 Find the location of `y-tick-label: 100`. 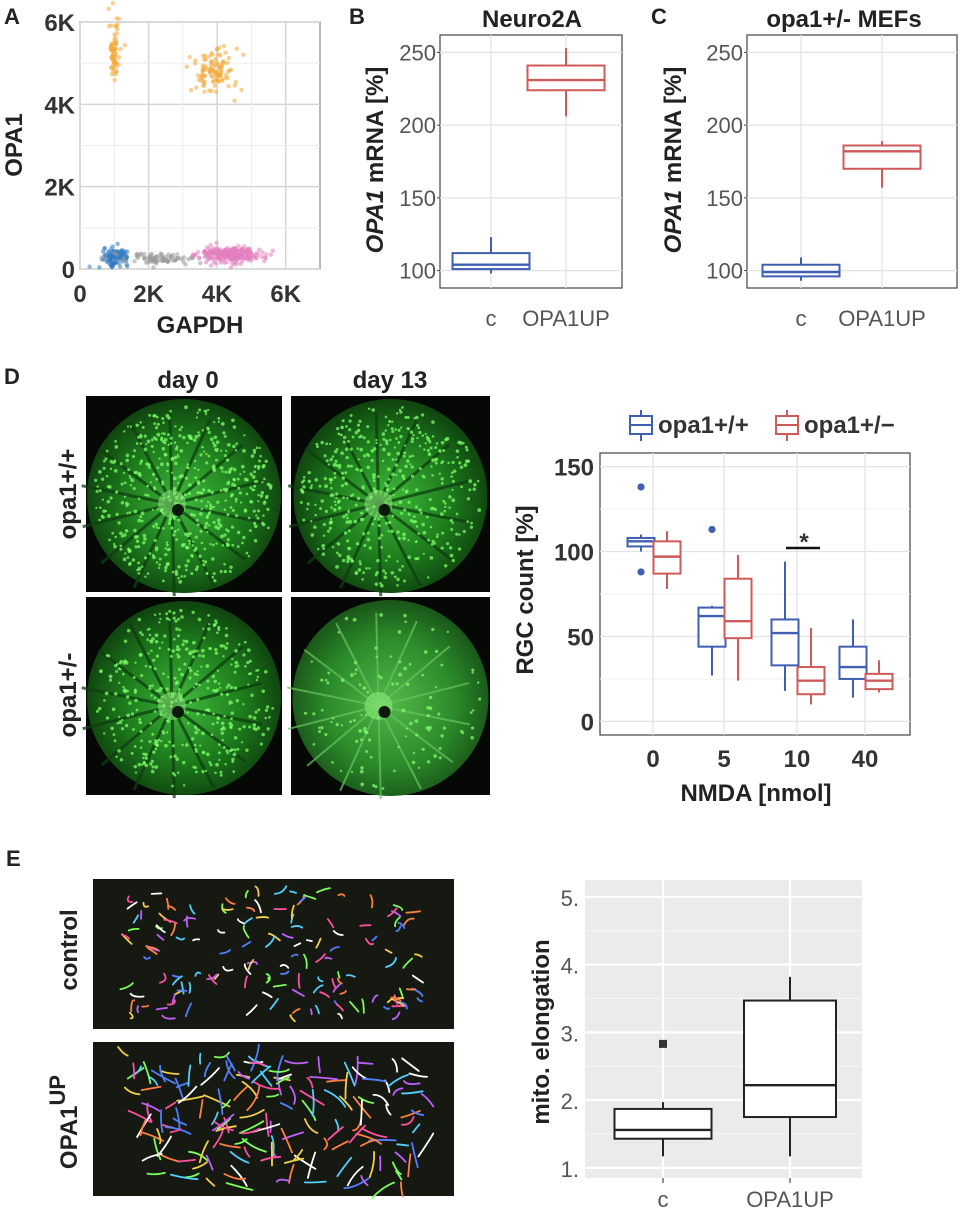

y-tick-label: 100 is located at coordinates (724, 271).